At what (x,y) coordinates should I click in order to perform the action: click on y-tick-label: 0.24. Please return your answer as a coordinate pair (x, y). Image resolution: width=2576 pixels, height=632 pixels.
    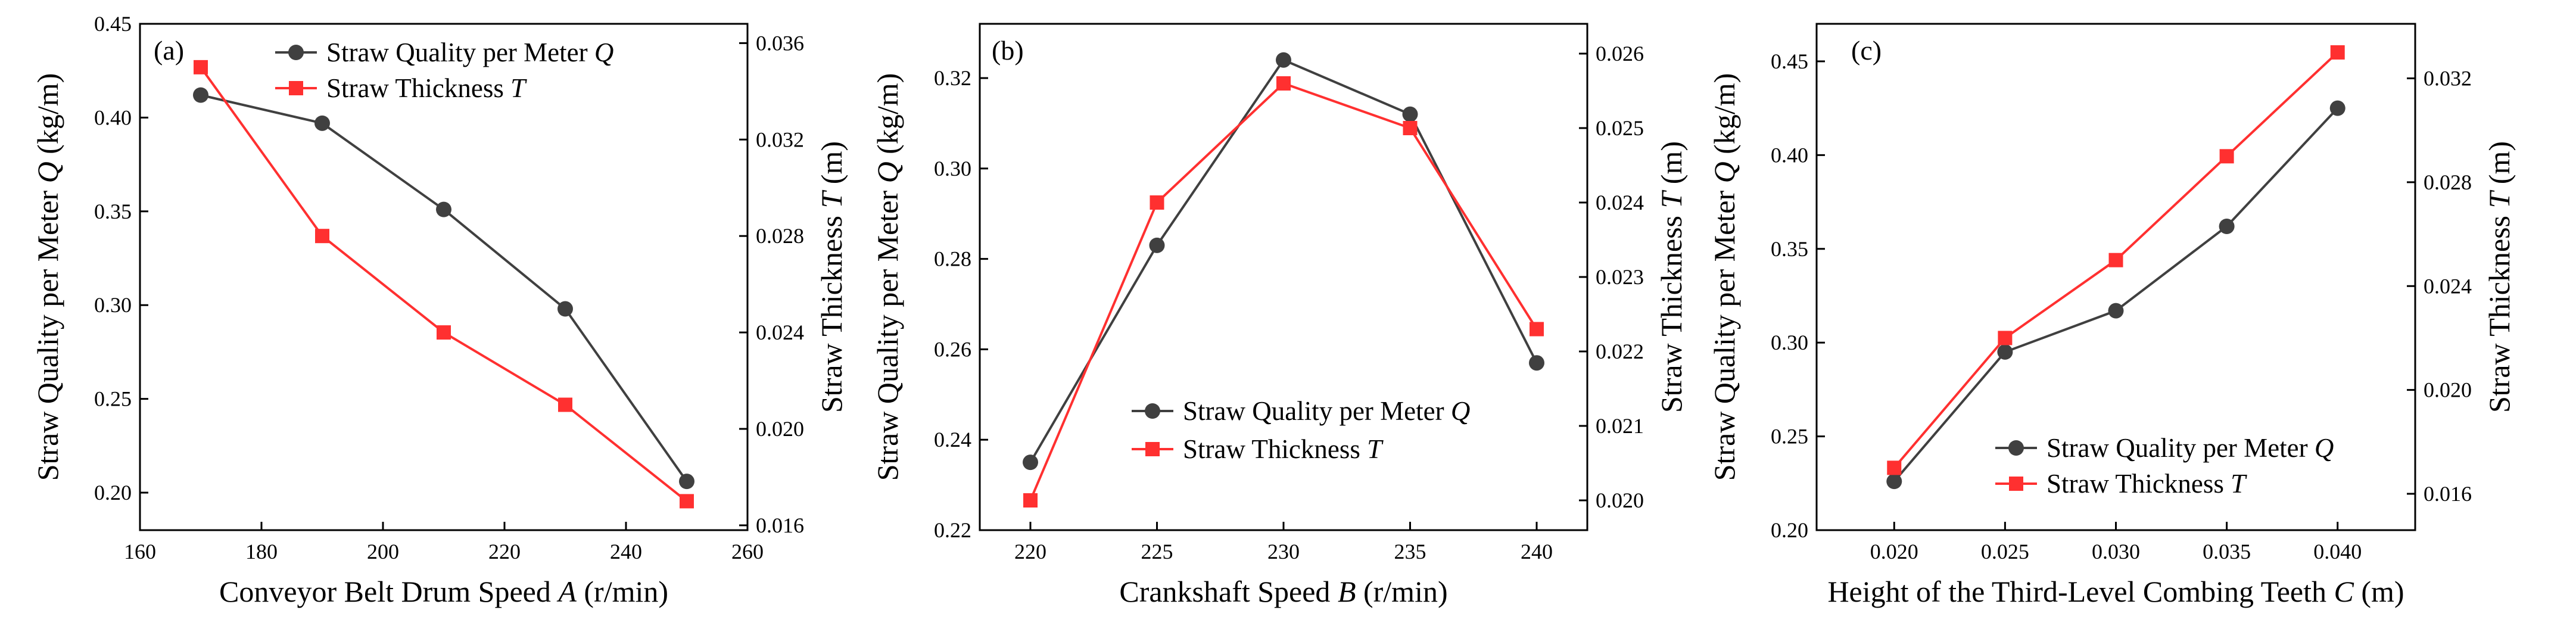
    Looking at the image, I should click on (952, 440).